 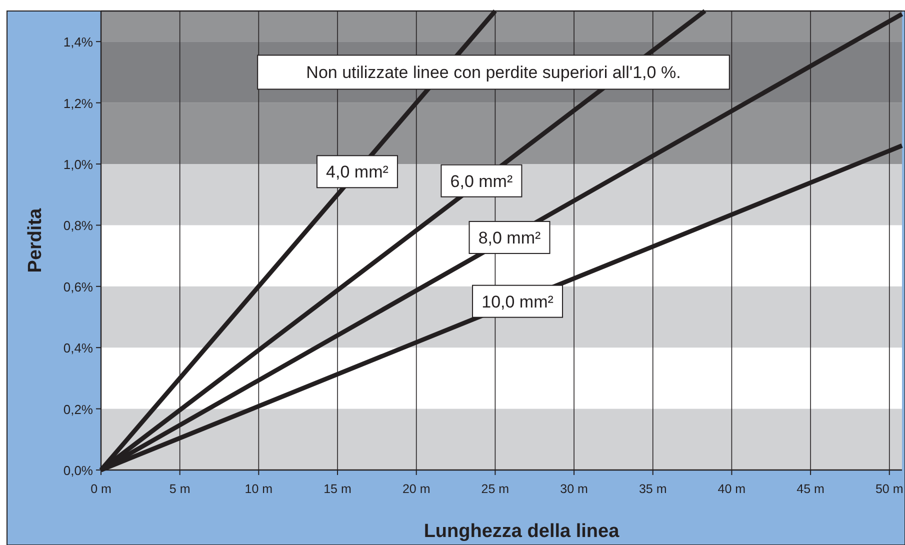 I want to click on y-axis-title: Perdita, so click(x=35, y=240).